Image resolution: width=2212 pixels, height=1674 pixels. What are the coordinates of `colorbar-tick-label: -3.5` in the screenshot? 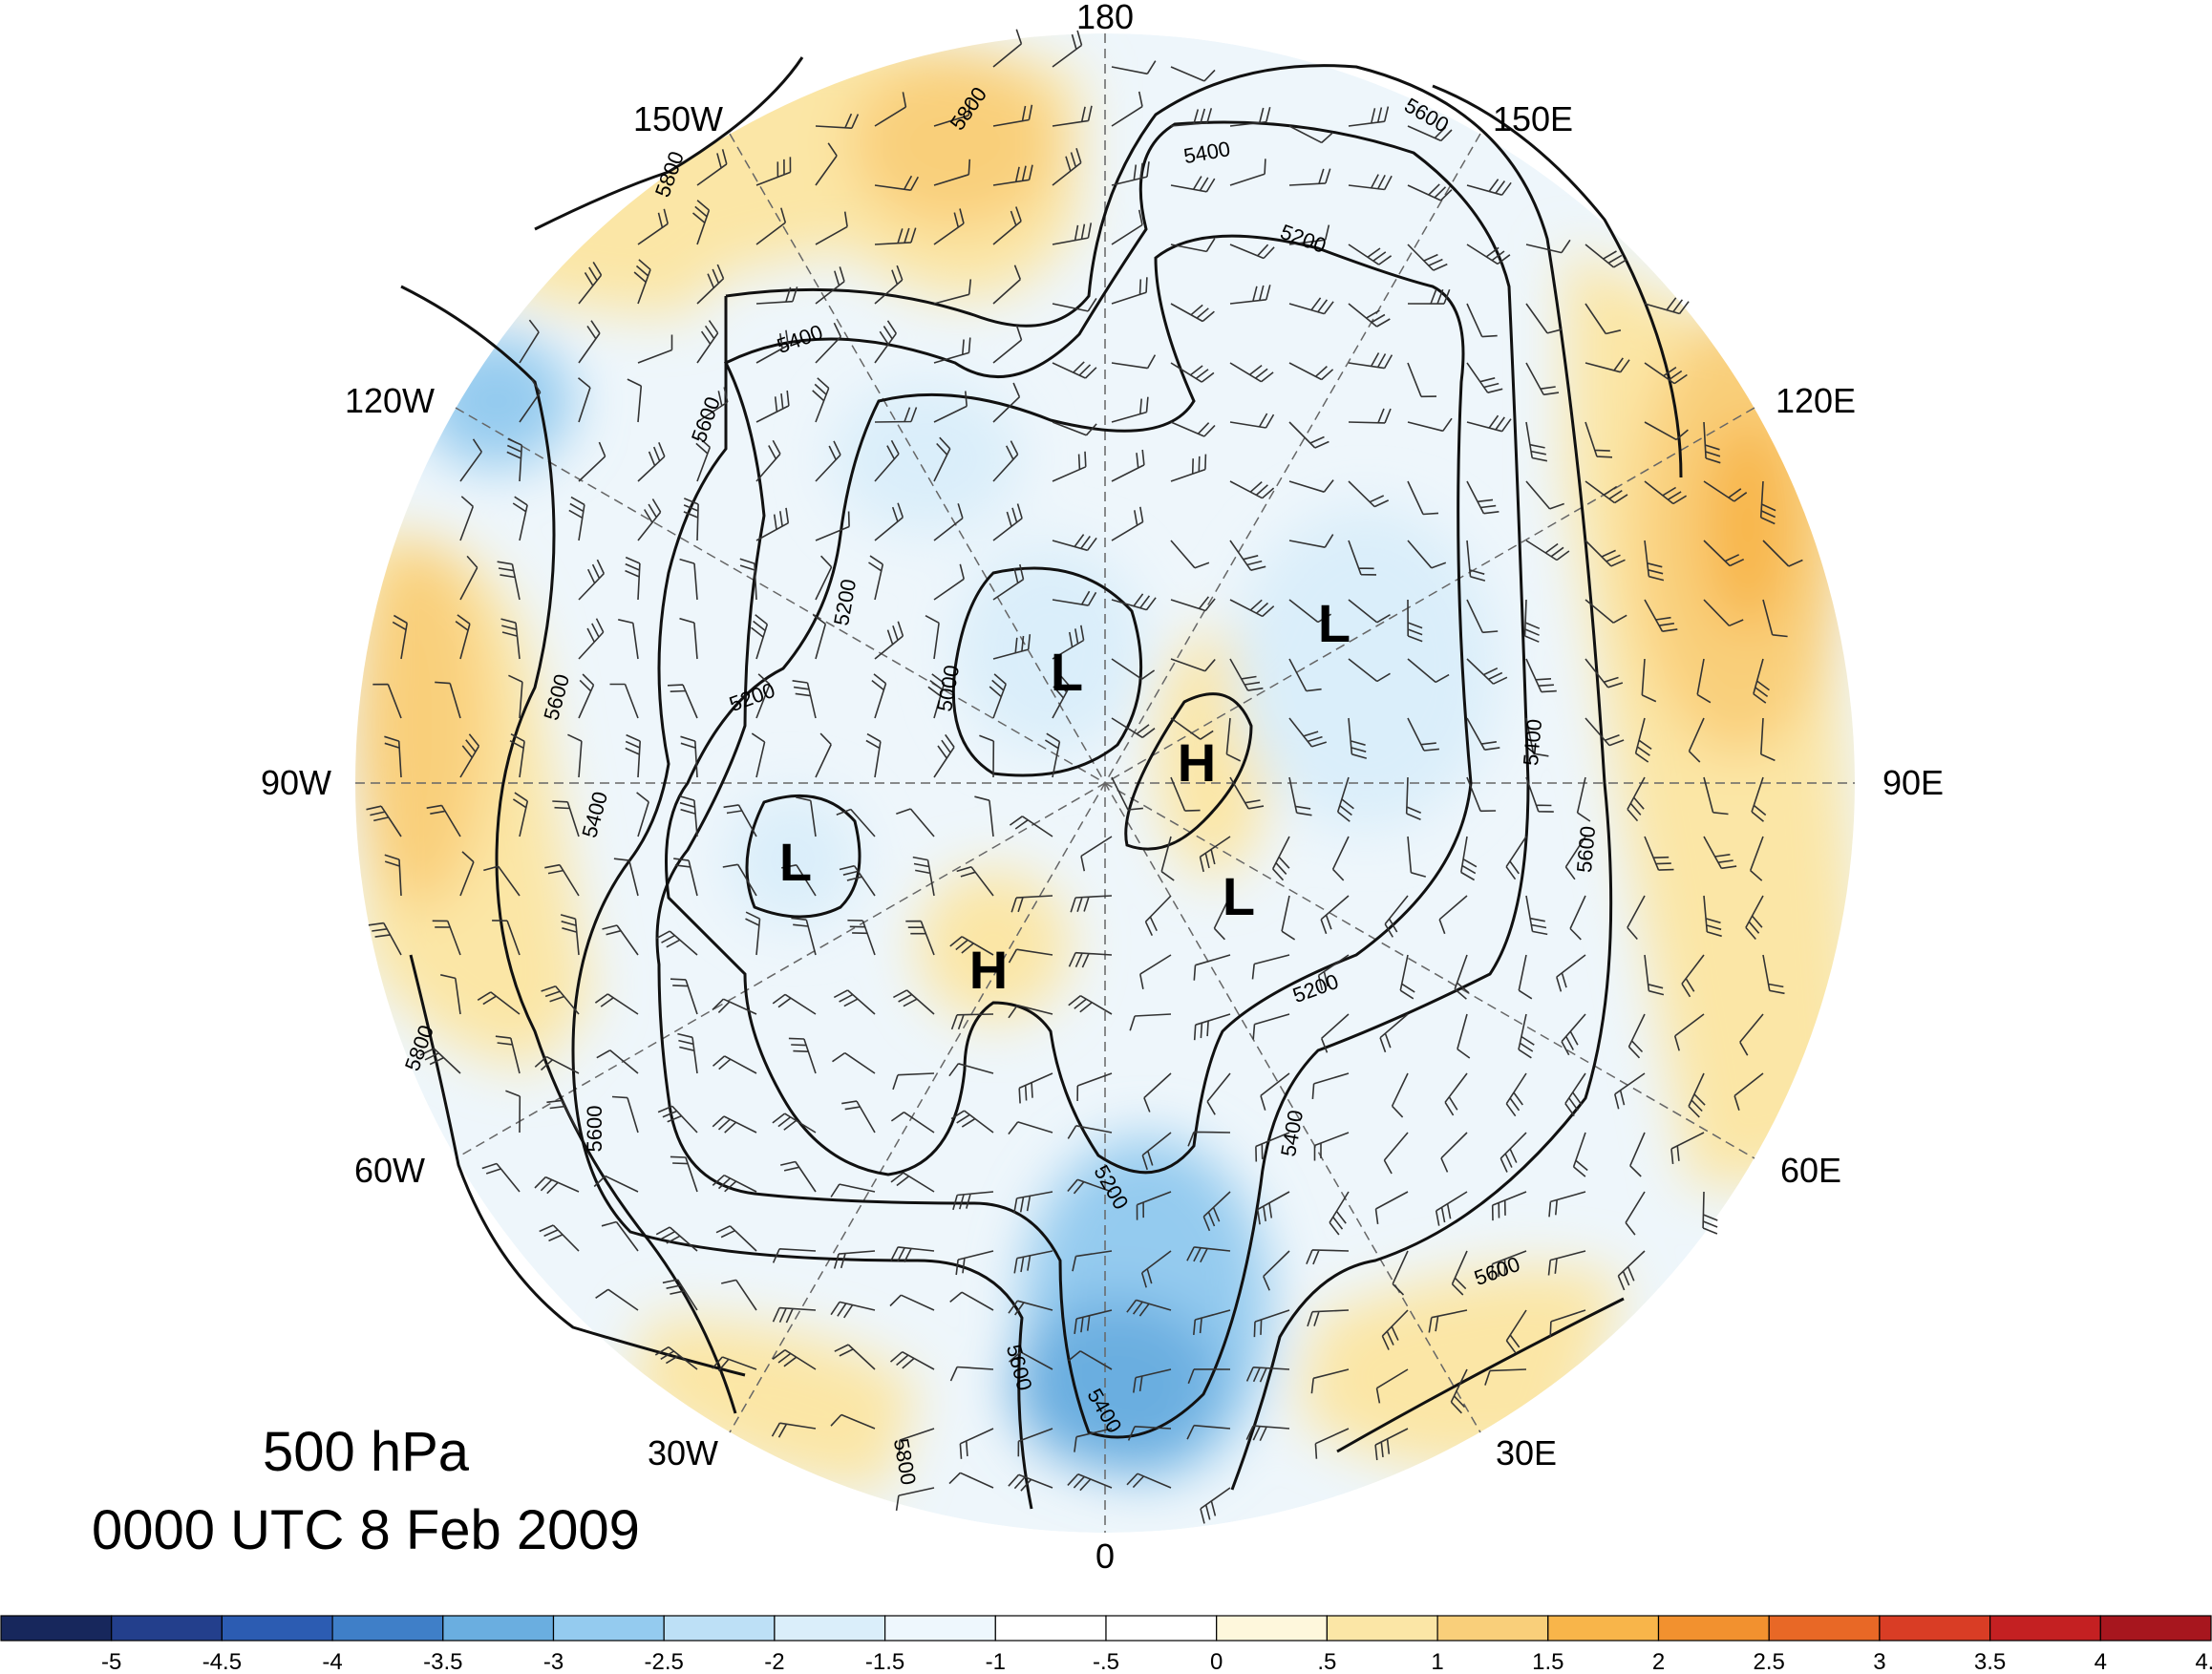 It's located at (442, 1661).